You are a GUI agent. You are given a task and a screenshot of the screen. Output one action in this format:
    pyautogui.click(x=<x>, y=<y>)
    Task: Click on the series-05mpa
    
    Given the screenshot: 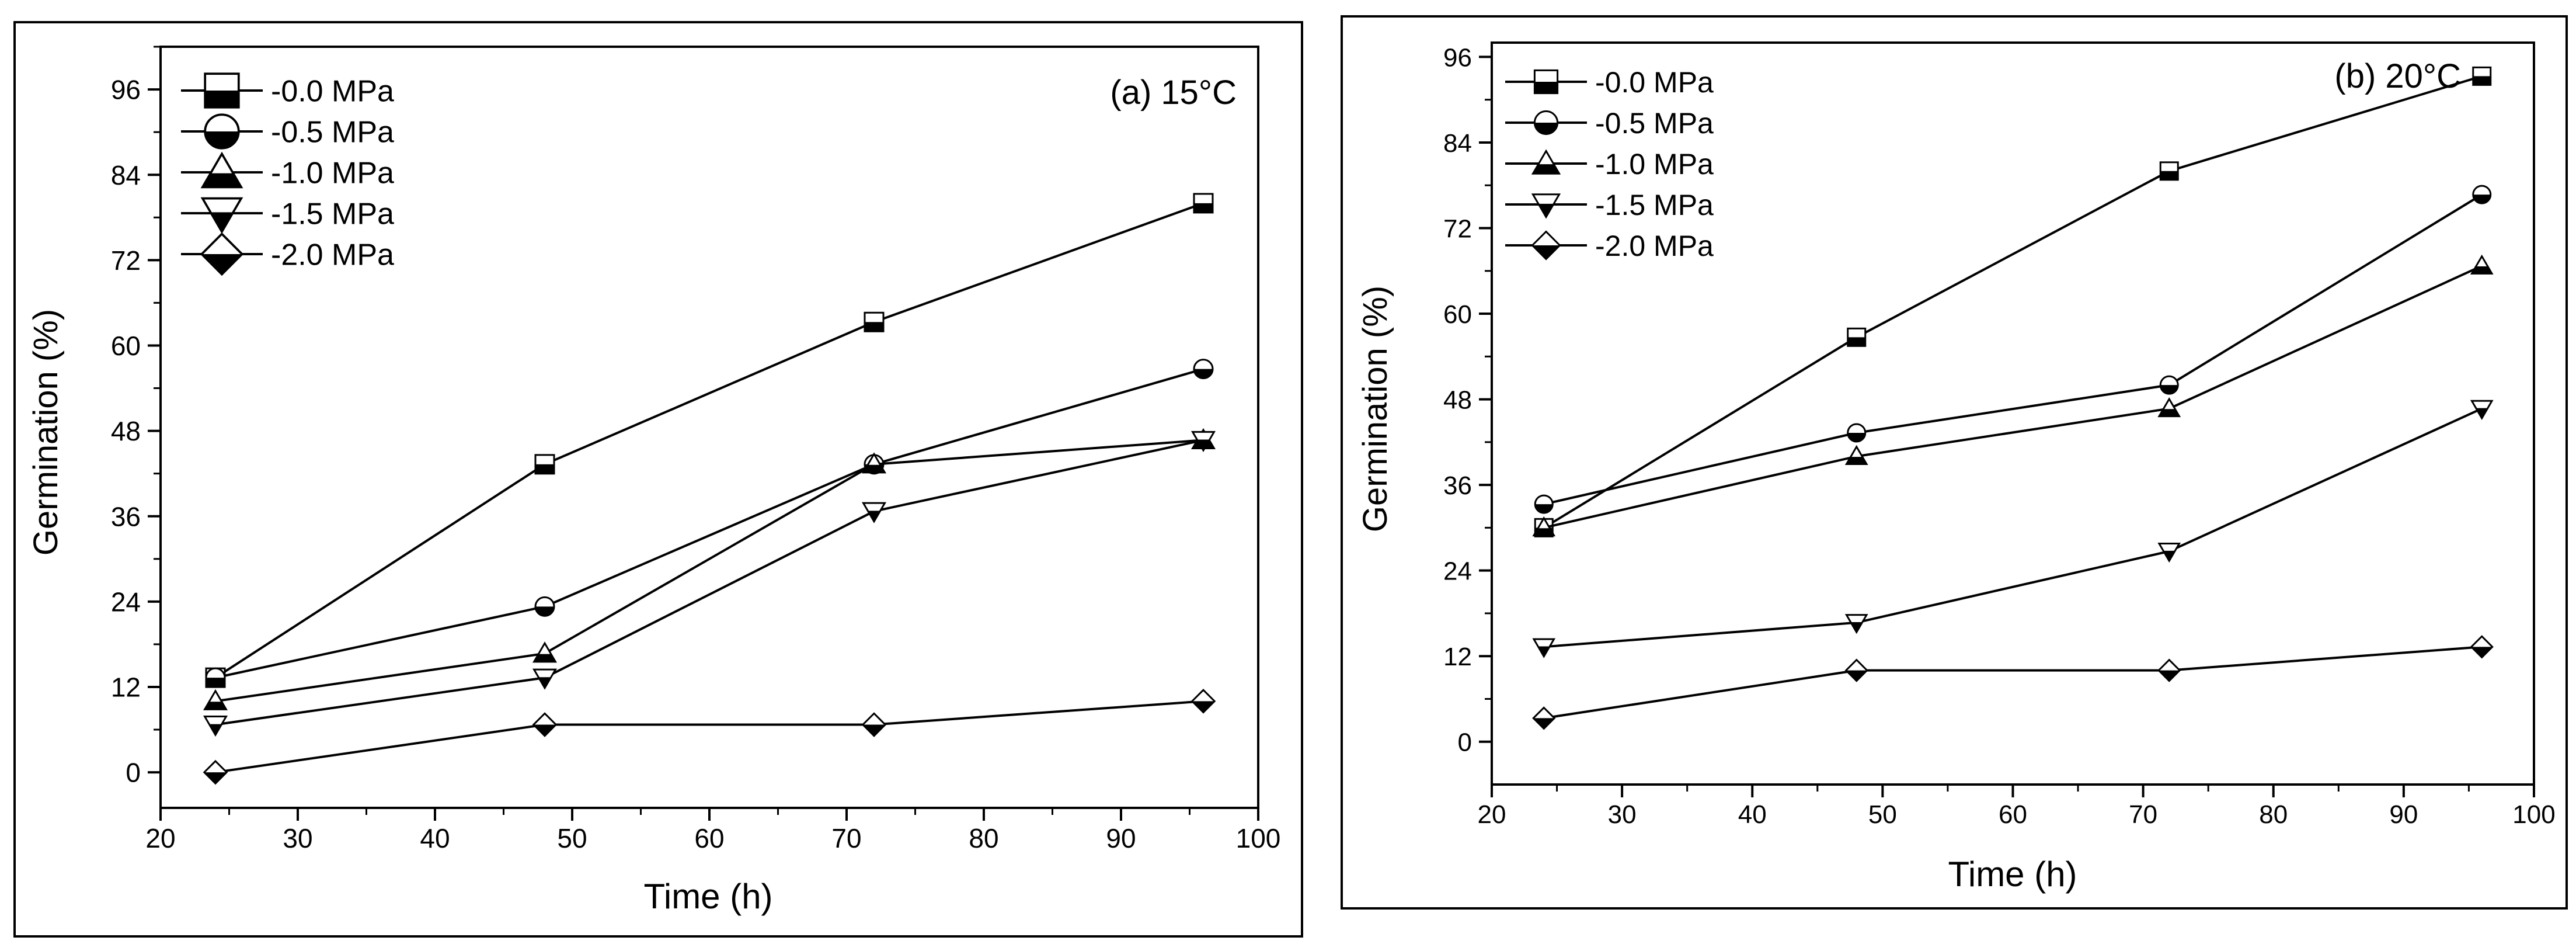 What is the action you would take?
    pyautogui.click(x=2013, y=349)
    